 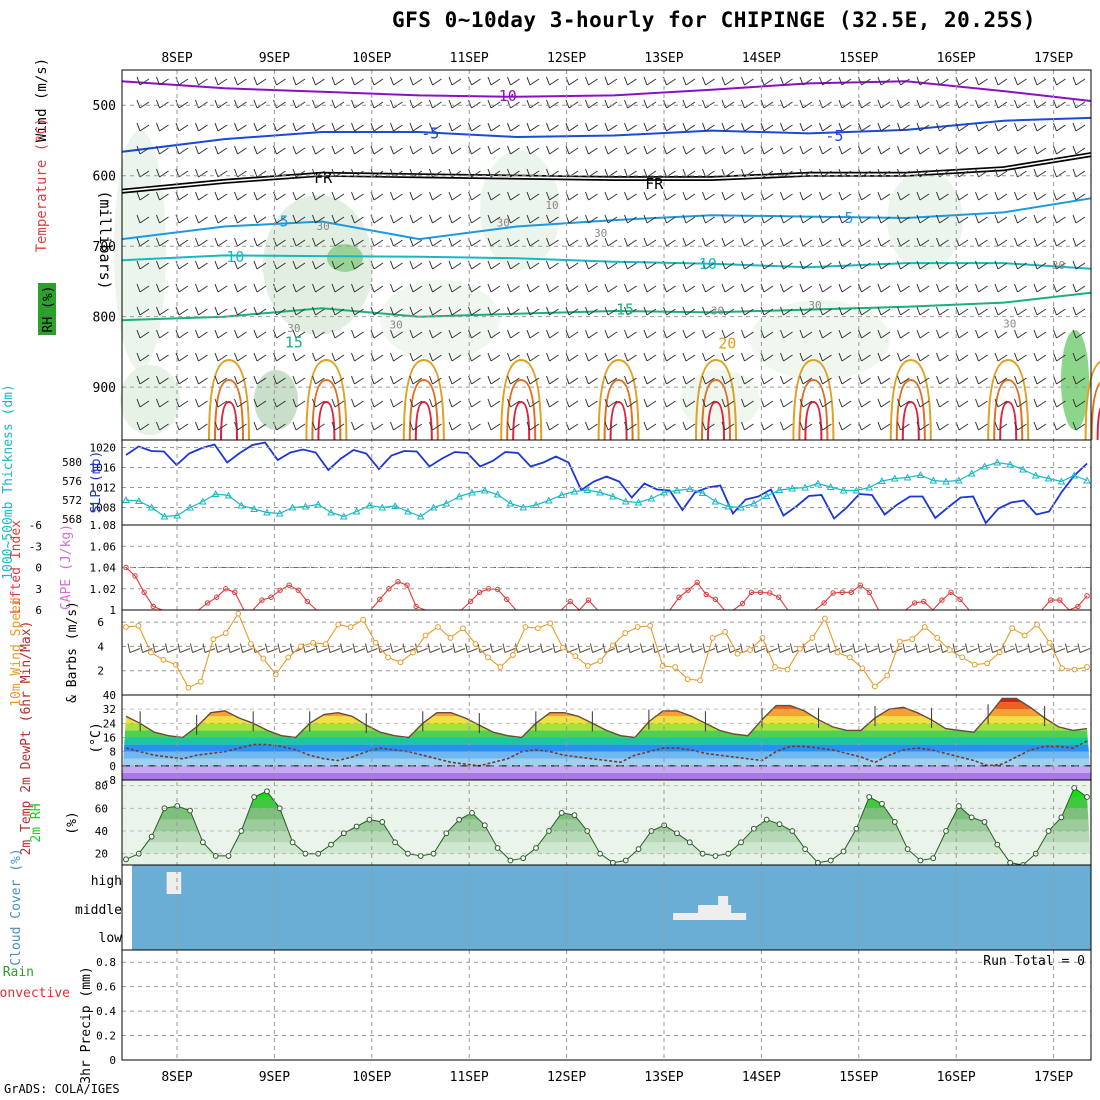 What do you see at coordinates (109, 709) in the screenshot?
I see `temp-ytick: 32` at bounding box center [109, 709].